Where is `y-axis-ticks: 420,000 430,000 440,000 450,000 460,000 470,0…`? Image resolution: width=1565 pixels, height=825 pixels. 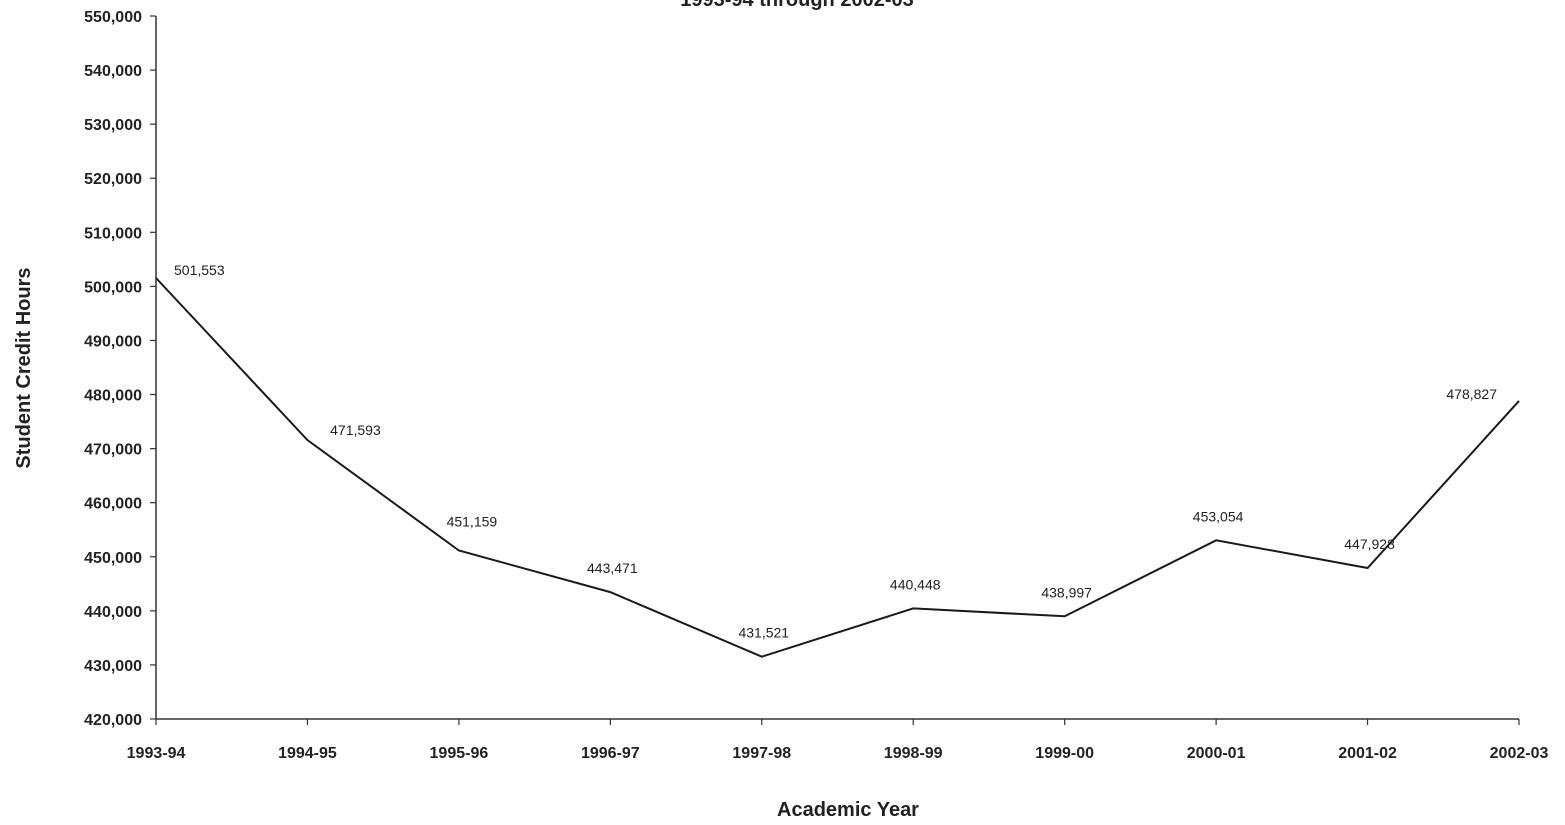 y-axis-ticks: 420,000 430,000 440,000 450,000 460,000 470,0… is located at coordinates (120, 369).